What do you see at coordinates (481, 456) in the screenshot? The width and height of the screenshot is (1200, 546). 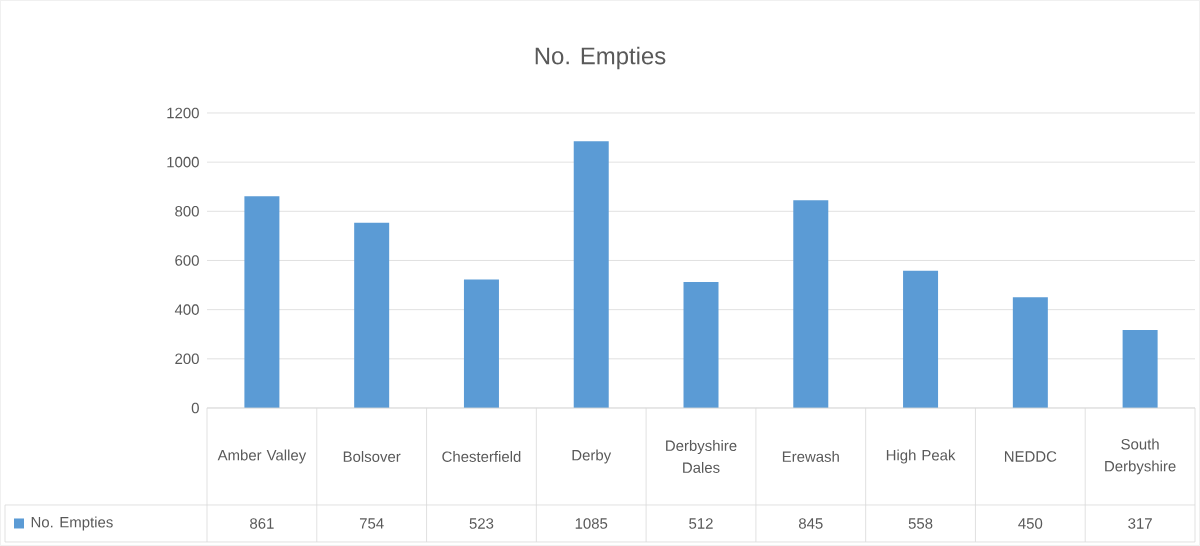 I see `x-tick-label: Chesterfield` at bounding box center [481, 456].